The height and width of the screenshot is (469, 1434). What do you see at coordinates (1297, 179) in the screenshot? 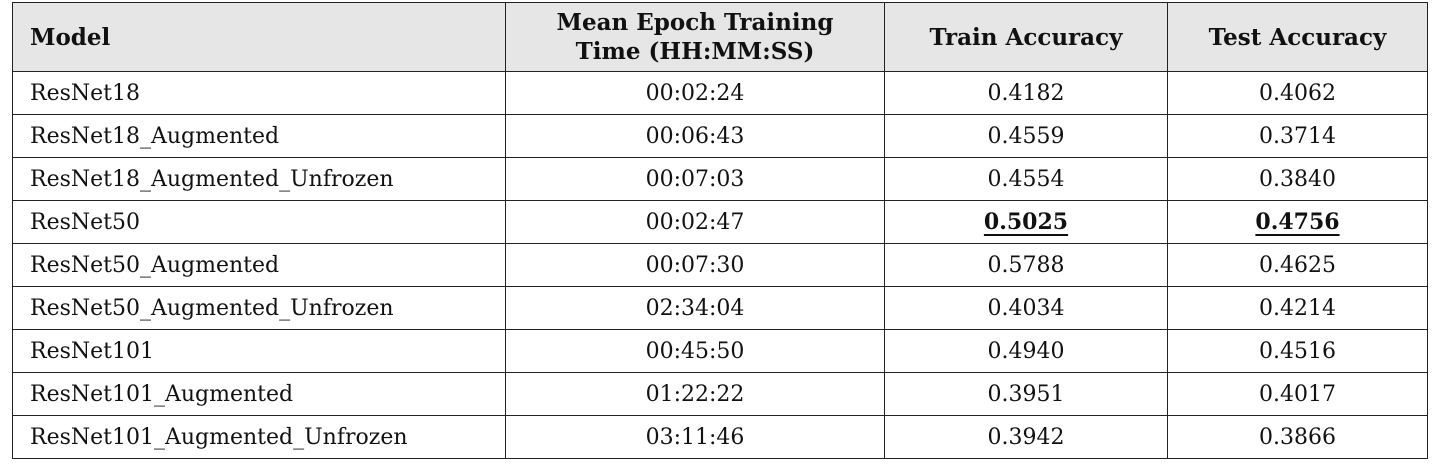
I see `test-accuracy-cell: 0.3840` at bounding box center [1297, 179].